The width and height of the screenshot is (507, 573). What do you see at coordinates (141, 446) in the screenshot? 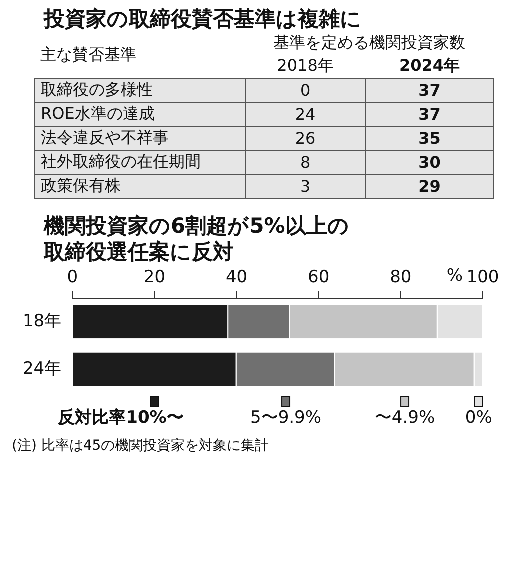
I see `text: (注) 比率は45の機関投資家を対象に集計` at bounding box center [141, 446].